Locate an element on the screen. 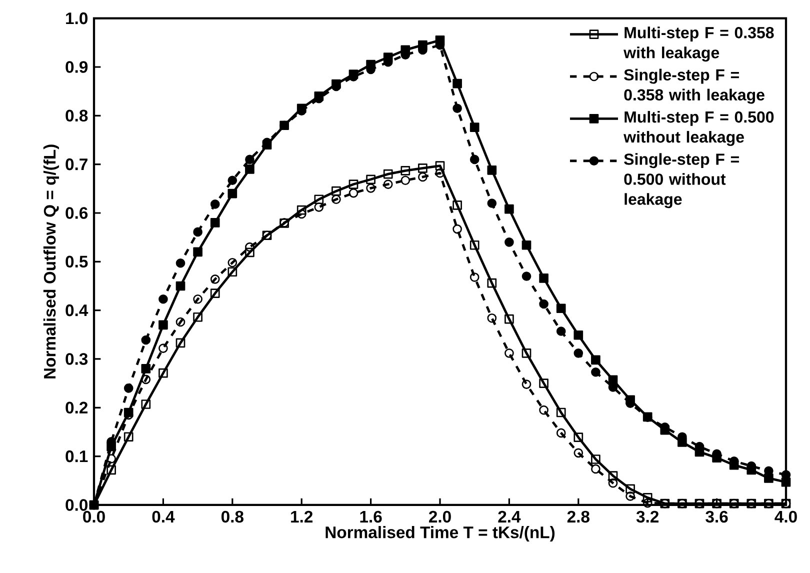 The width and height of the screenshot is (810, 573). x-tick-label: 3.2 is located at coordinates (647, 516).